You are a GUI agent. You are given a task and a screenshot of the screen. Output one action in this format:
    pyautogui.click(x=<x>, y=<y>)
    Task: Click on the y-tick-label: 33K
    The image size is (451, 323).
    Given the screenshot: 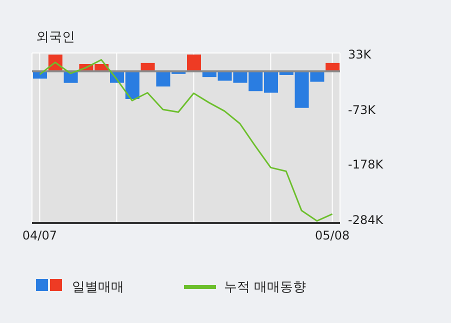 What is the action you would take?
    pyautogui.click(x=360, y=54)
    